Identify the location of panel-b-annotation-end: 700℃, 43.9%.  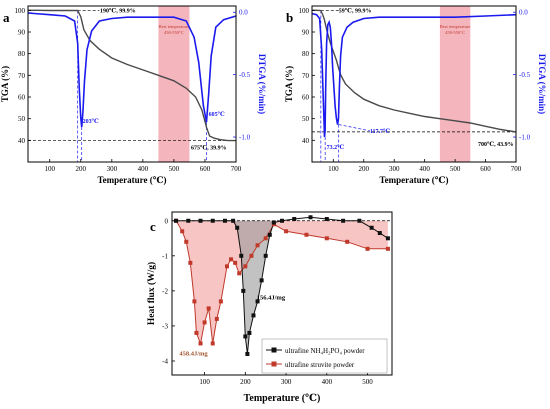
(496, 144).